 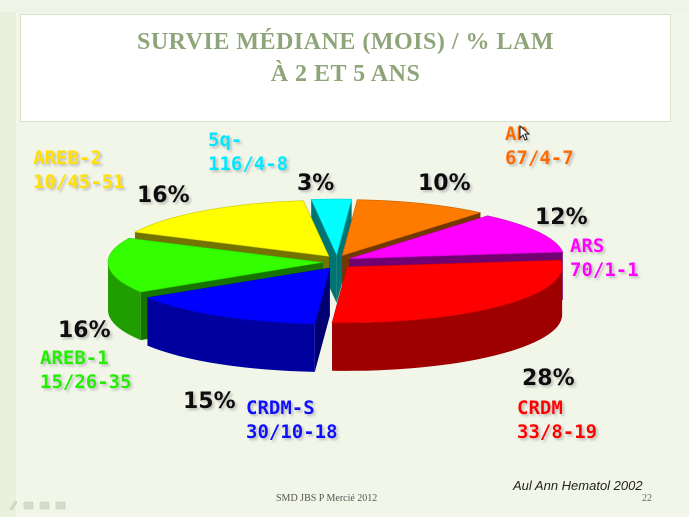 I want to click on detail-label-ars: 70/1-1, so click(x=604, y=270).